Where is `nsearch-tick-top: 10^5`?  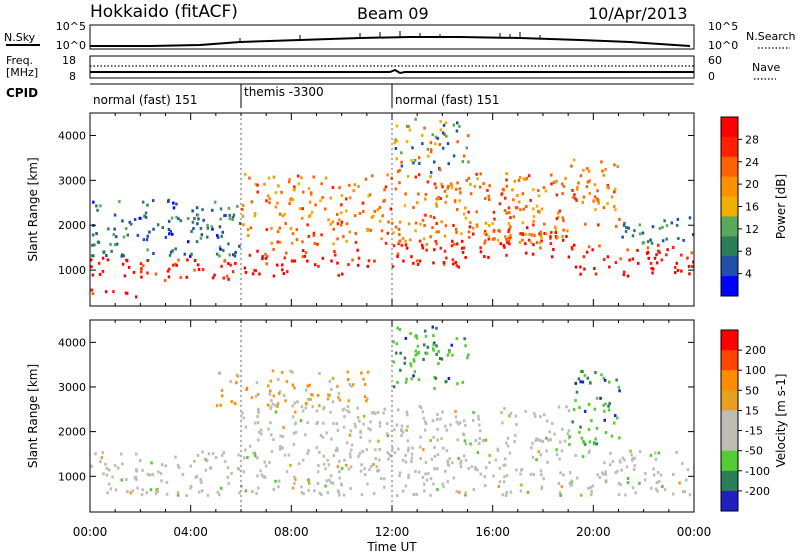
nsearch-tick-top: 10^5 is located at coordinates (723, 26).